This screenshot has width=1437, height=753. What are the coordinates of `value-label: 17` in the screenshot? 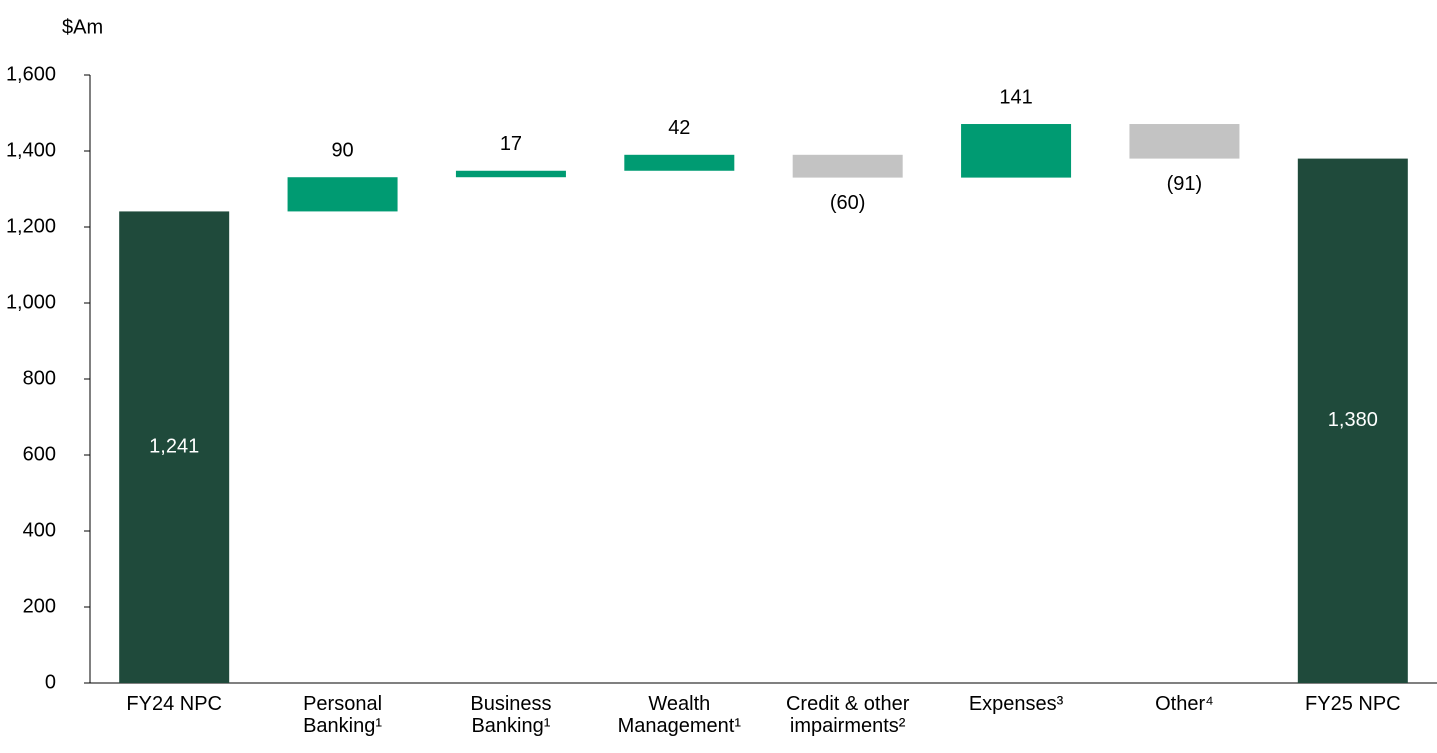 It's located at (511, 144).